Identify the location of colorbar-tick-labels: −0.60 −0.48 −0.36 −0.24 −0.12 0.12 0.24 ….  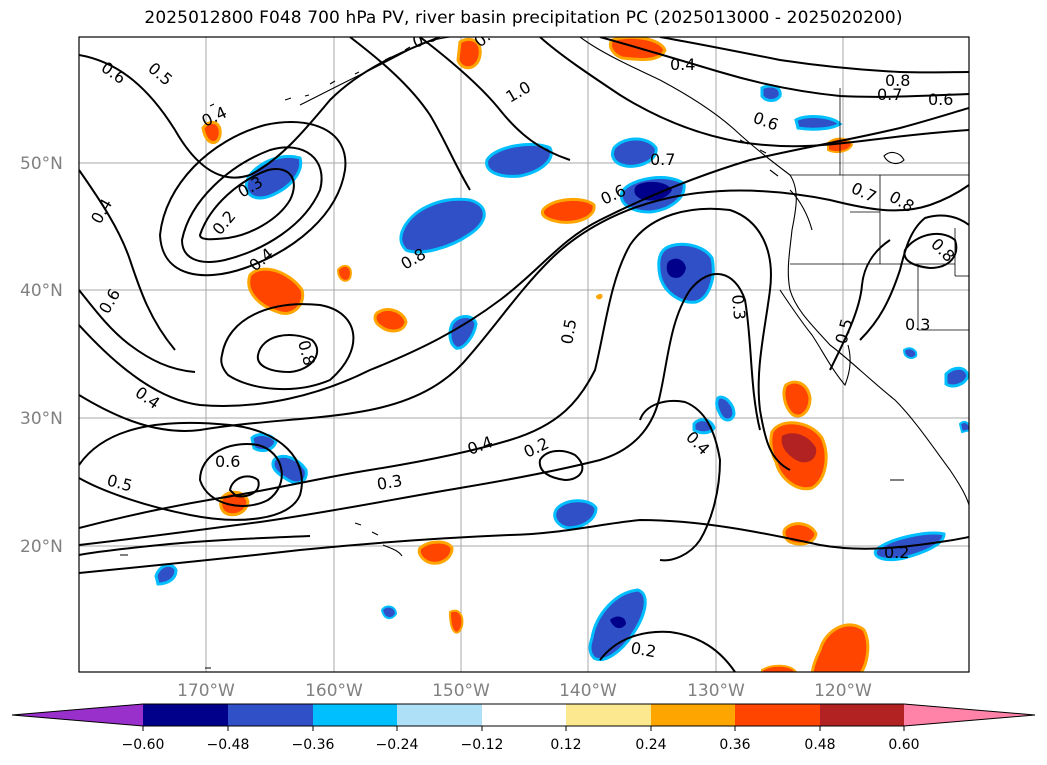
(521, 745).